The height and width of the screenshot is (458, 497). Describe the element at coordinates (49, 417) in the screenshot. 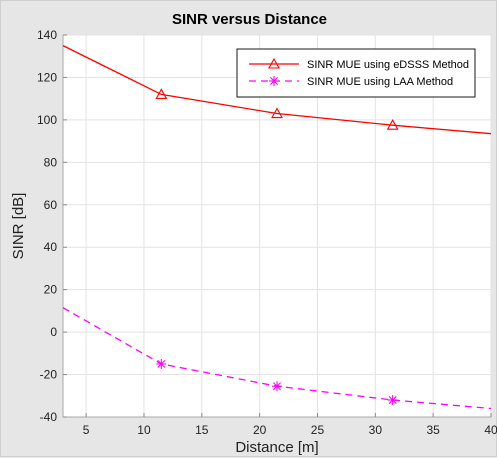

I see `y-tick-label--40: -40` at that location.